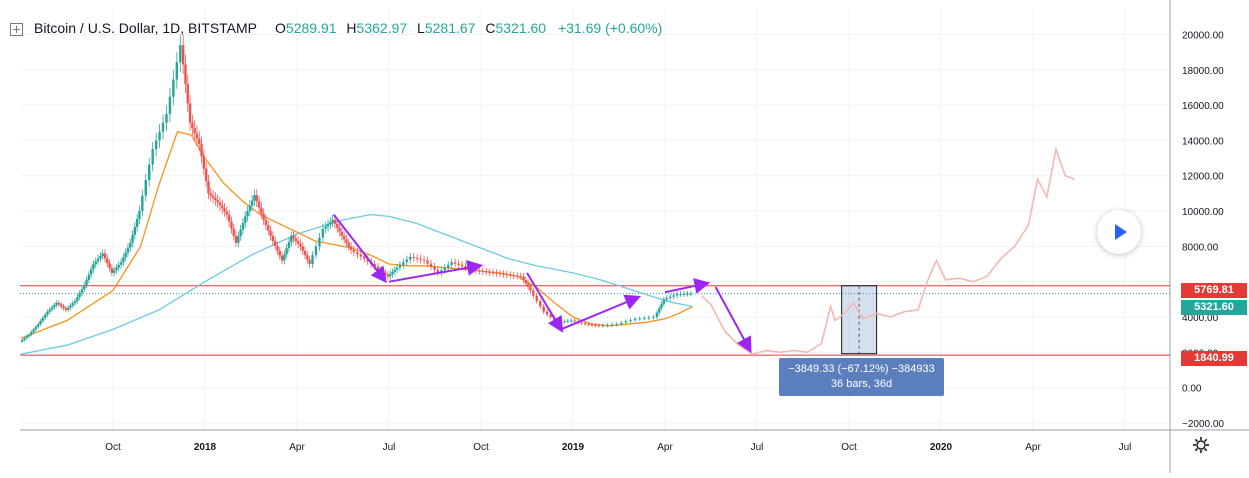 This screenshot has width=1249, height=478. What do you see at coordinates (859, 320) in the screenshot?
I see `measure-rectangle` at bounding box center [859, 320].